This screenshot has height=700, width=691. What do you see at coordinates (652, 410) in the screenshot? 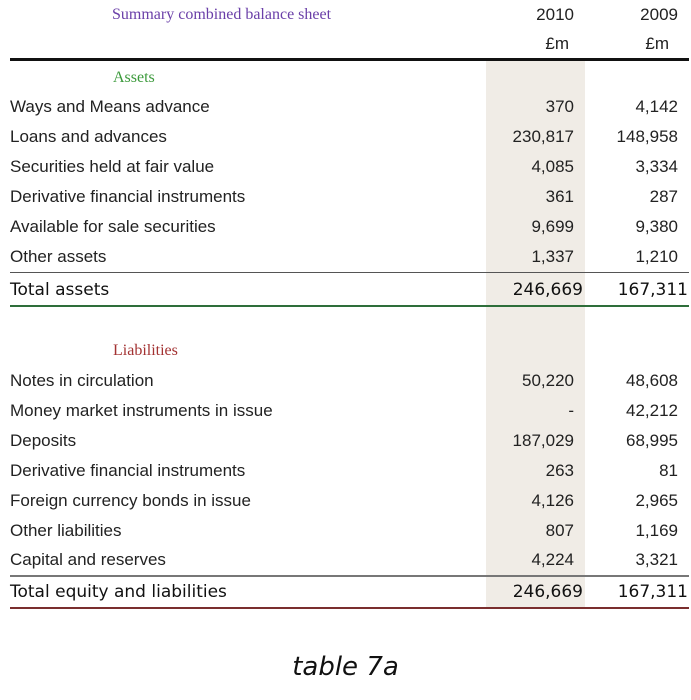
I see `value-2009: 42,212` at bounding box center [652, 410].